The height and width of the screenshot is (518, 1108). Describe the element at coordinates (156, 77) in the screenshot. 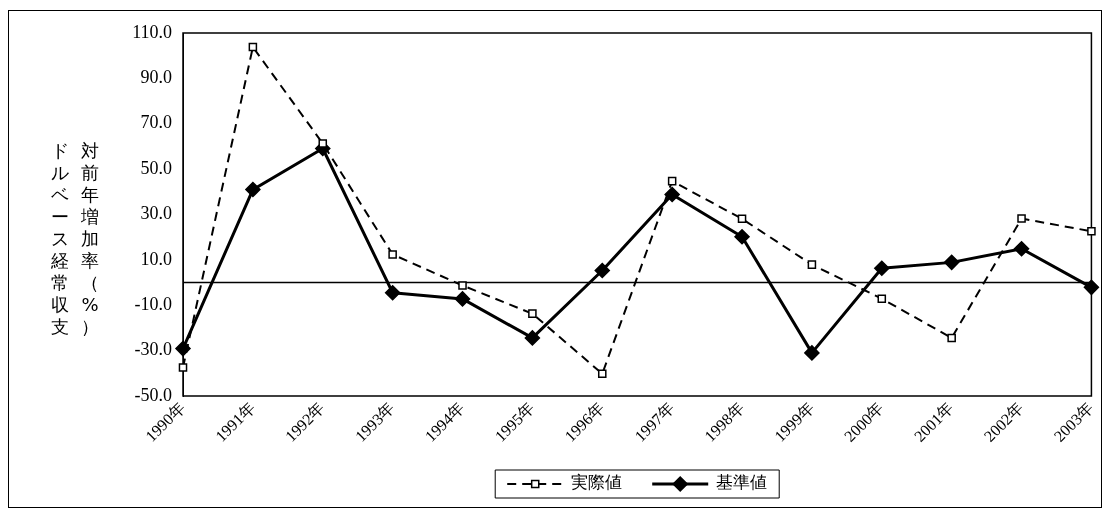

I see `y-tick-label: 90.0` at that location.